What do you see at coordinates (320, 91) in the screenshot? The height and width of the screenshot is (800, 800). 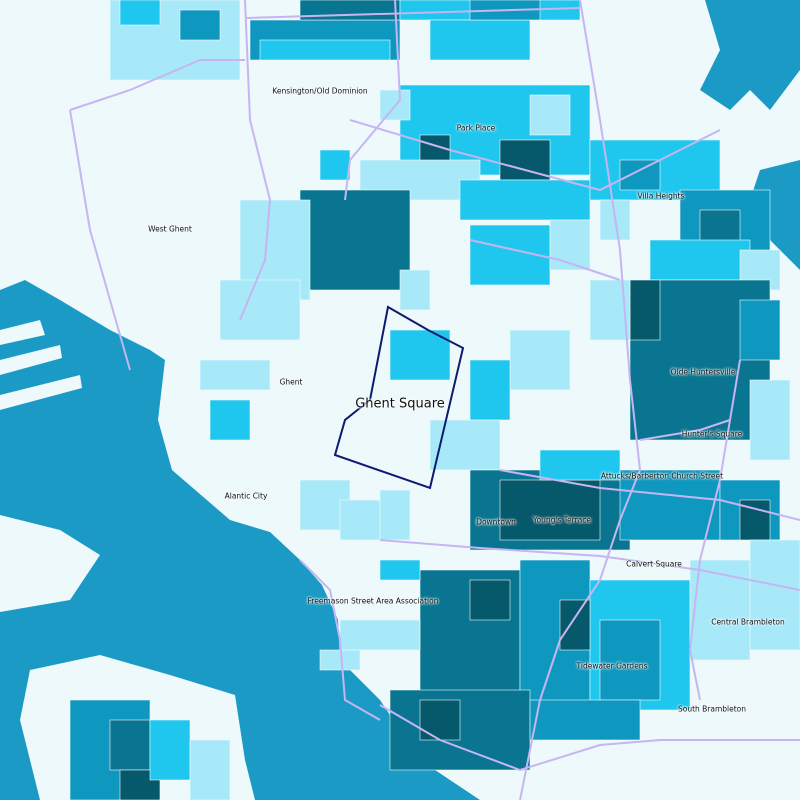 I see `label-kensington: Kensington/Old Dominion` at bounding box center [320, 91].